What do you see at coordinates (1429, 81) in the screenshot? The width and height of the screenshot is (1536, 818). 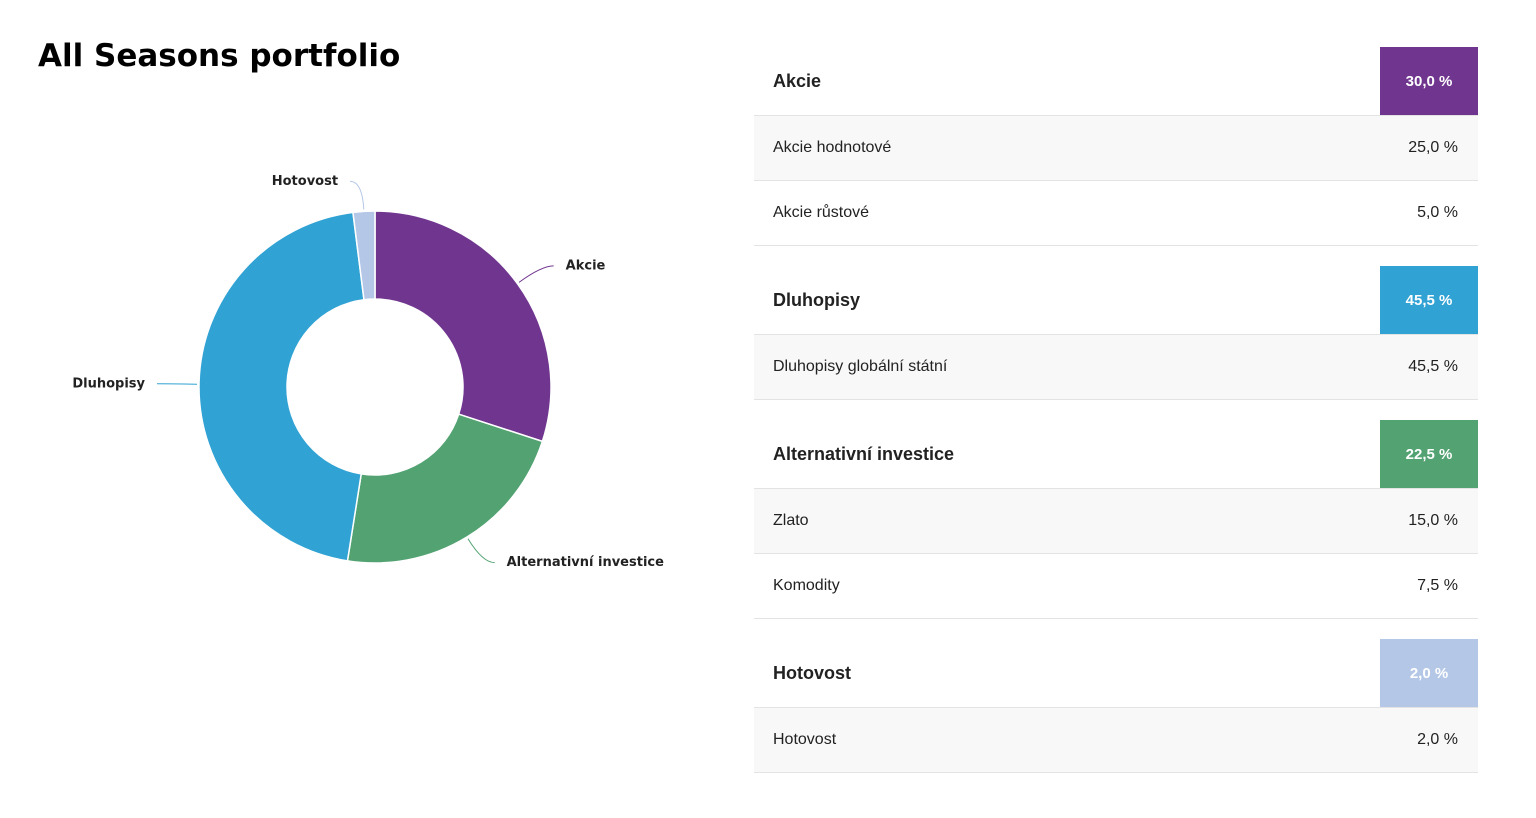 I see `group-value: 30,0 %` at bounding box center [1429, 81].